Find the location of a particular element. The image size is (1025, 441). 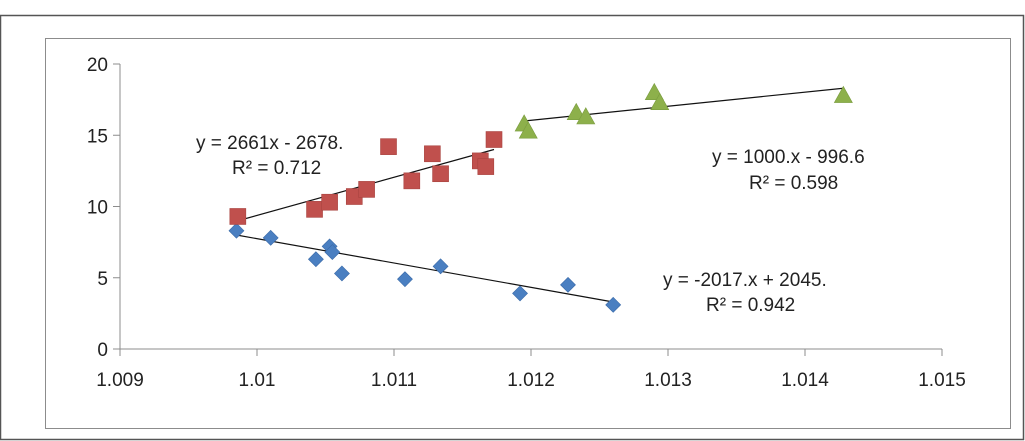

x-tick-label: 1.014 is located at coordinates (805, 380).